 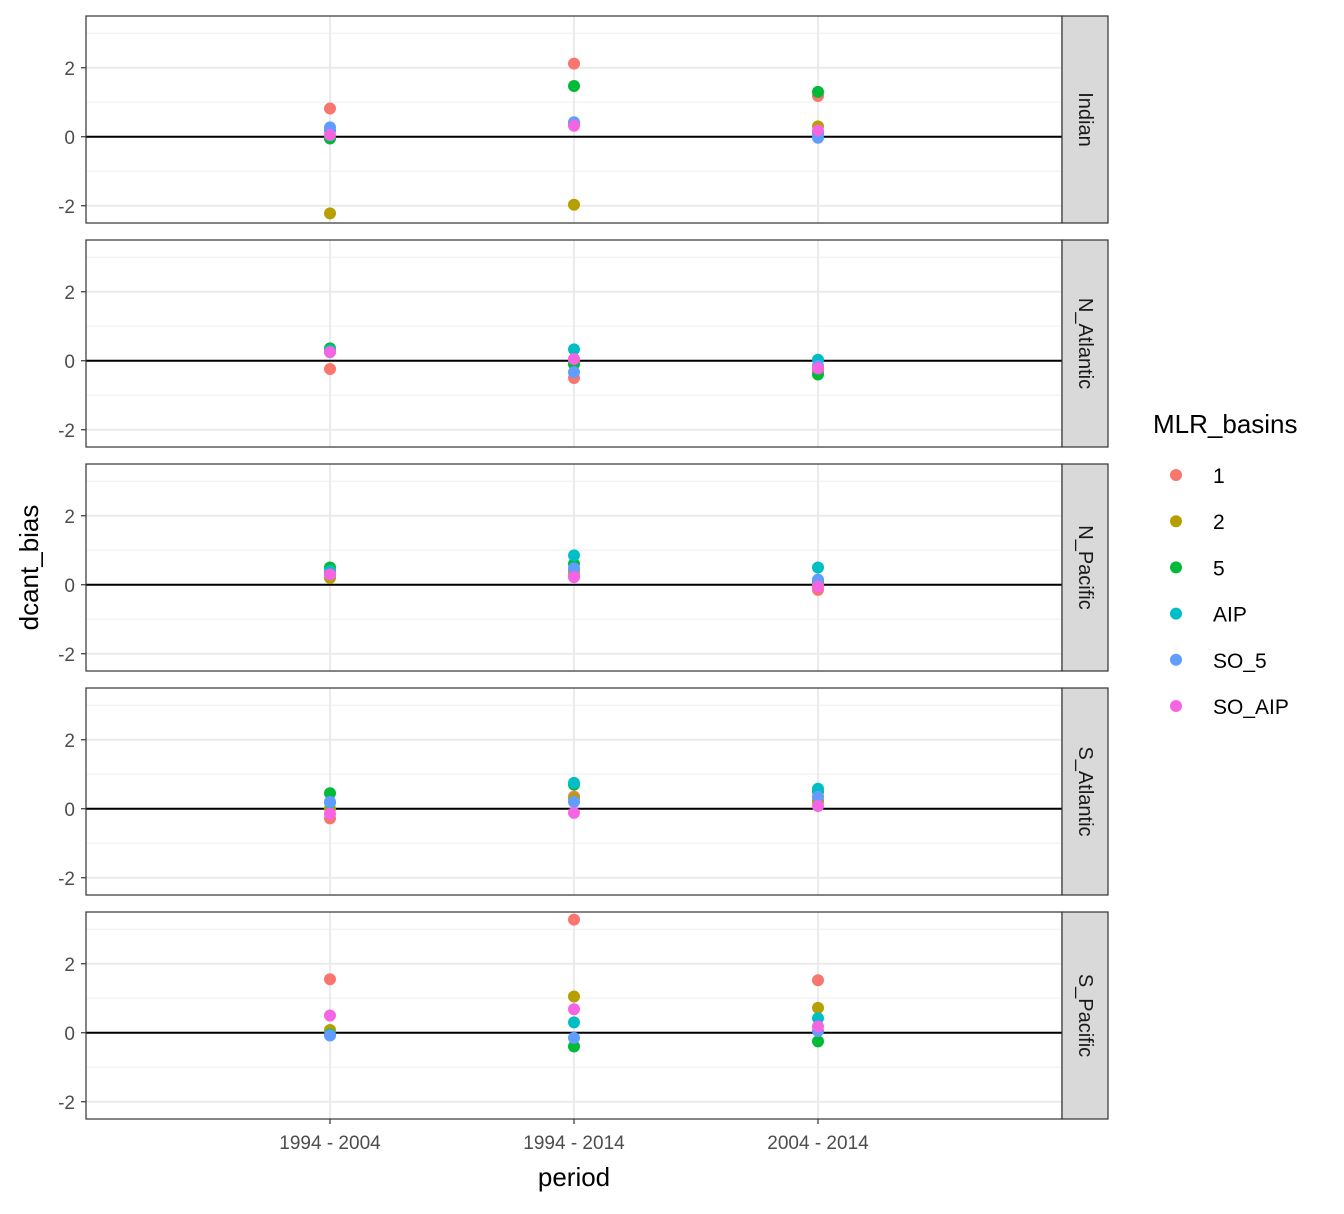 I want to click on facet-strip-label: Indian, so click(x=1085, y=119).